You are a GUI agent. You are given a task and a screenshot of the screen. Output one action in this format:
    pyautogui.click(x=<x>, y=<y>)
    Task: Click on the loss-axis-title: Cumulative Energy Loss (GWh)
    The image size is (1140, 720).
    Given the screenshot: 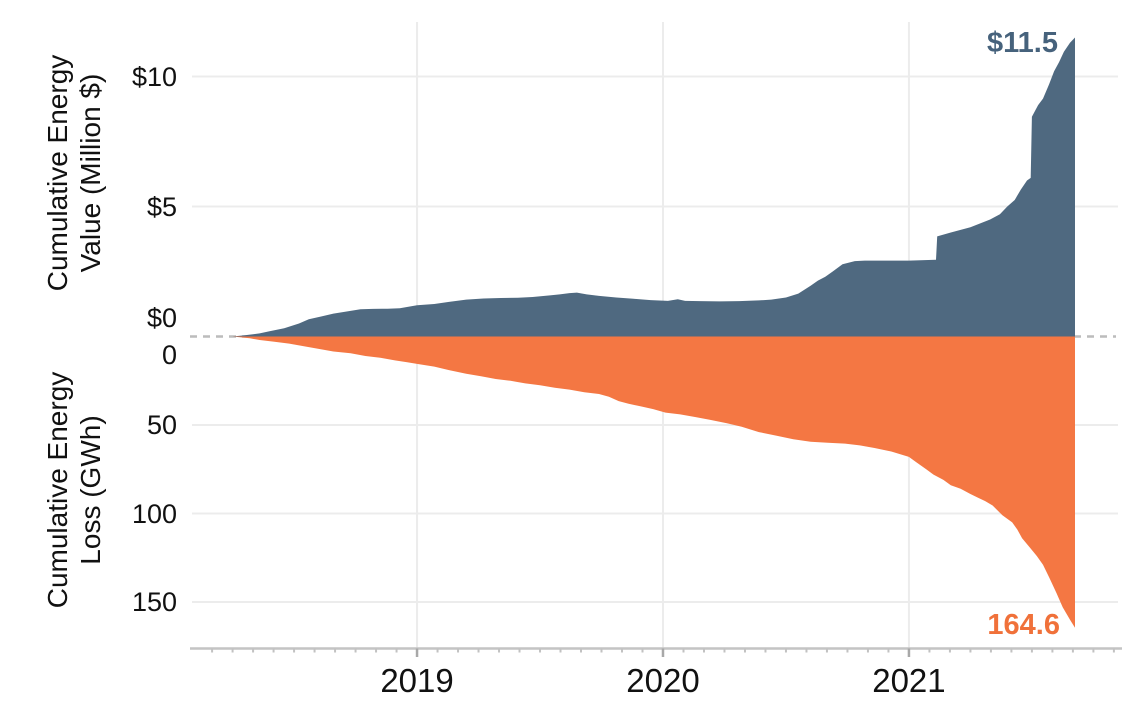 What is the action you would take?
    pyautogui.click(x=74, y=490)
    